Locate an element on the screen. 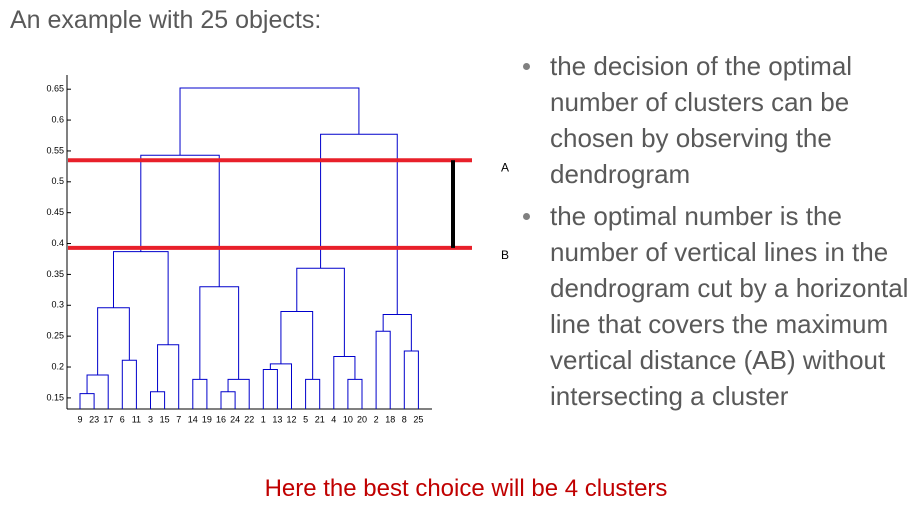 The width and height of the screenshot is (919, 522). leaf-label: 3 is located at coordinates (150, 419).